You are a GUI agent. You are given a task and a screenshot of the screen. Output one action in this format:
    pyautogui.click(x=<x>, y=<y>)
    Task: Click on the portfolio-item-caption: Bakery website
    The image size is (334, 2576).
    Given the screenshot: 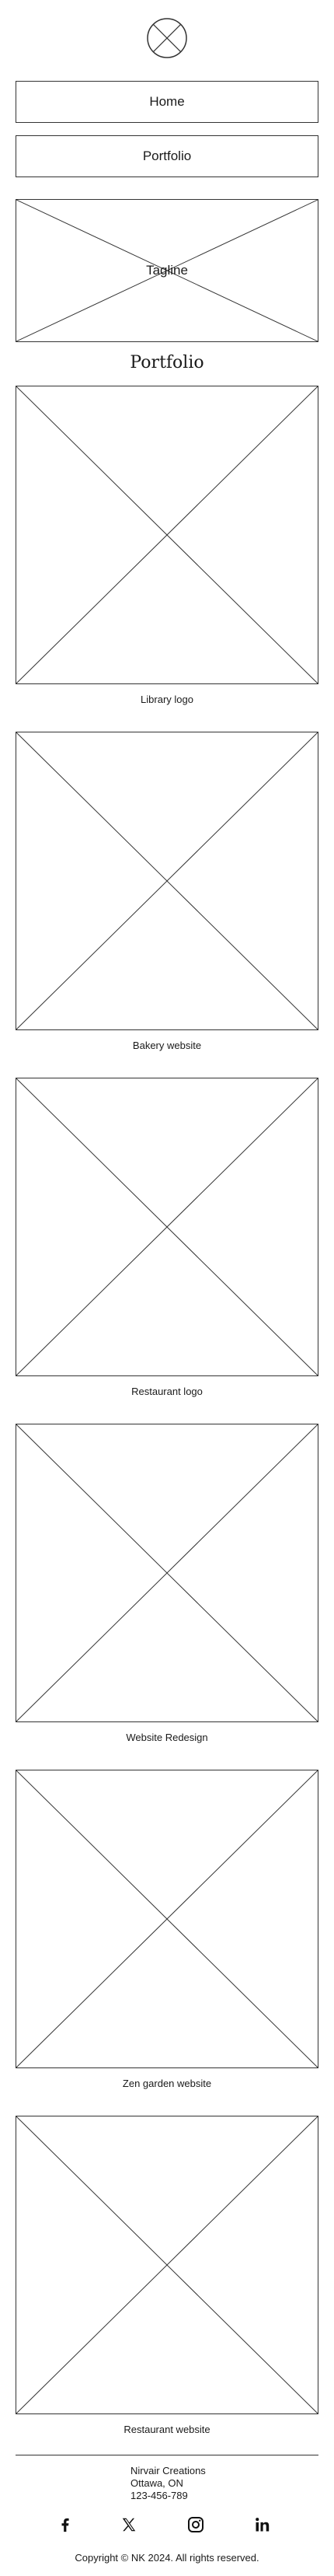 What is the action you would take?
    pyautogui.click(x=167, y=1045)
    